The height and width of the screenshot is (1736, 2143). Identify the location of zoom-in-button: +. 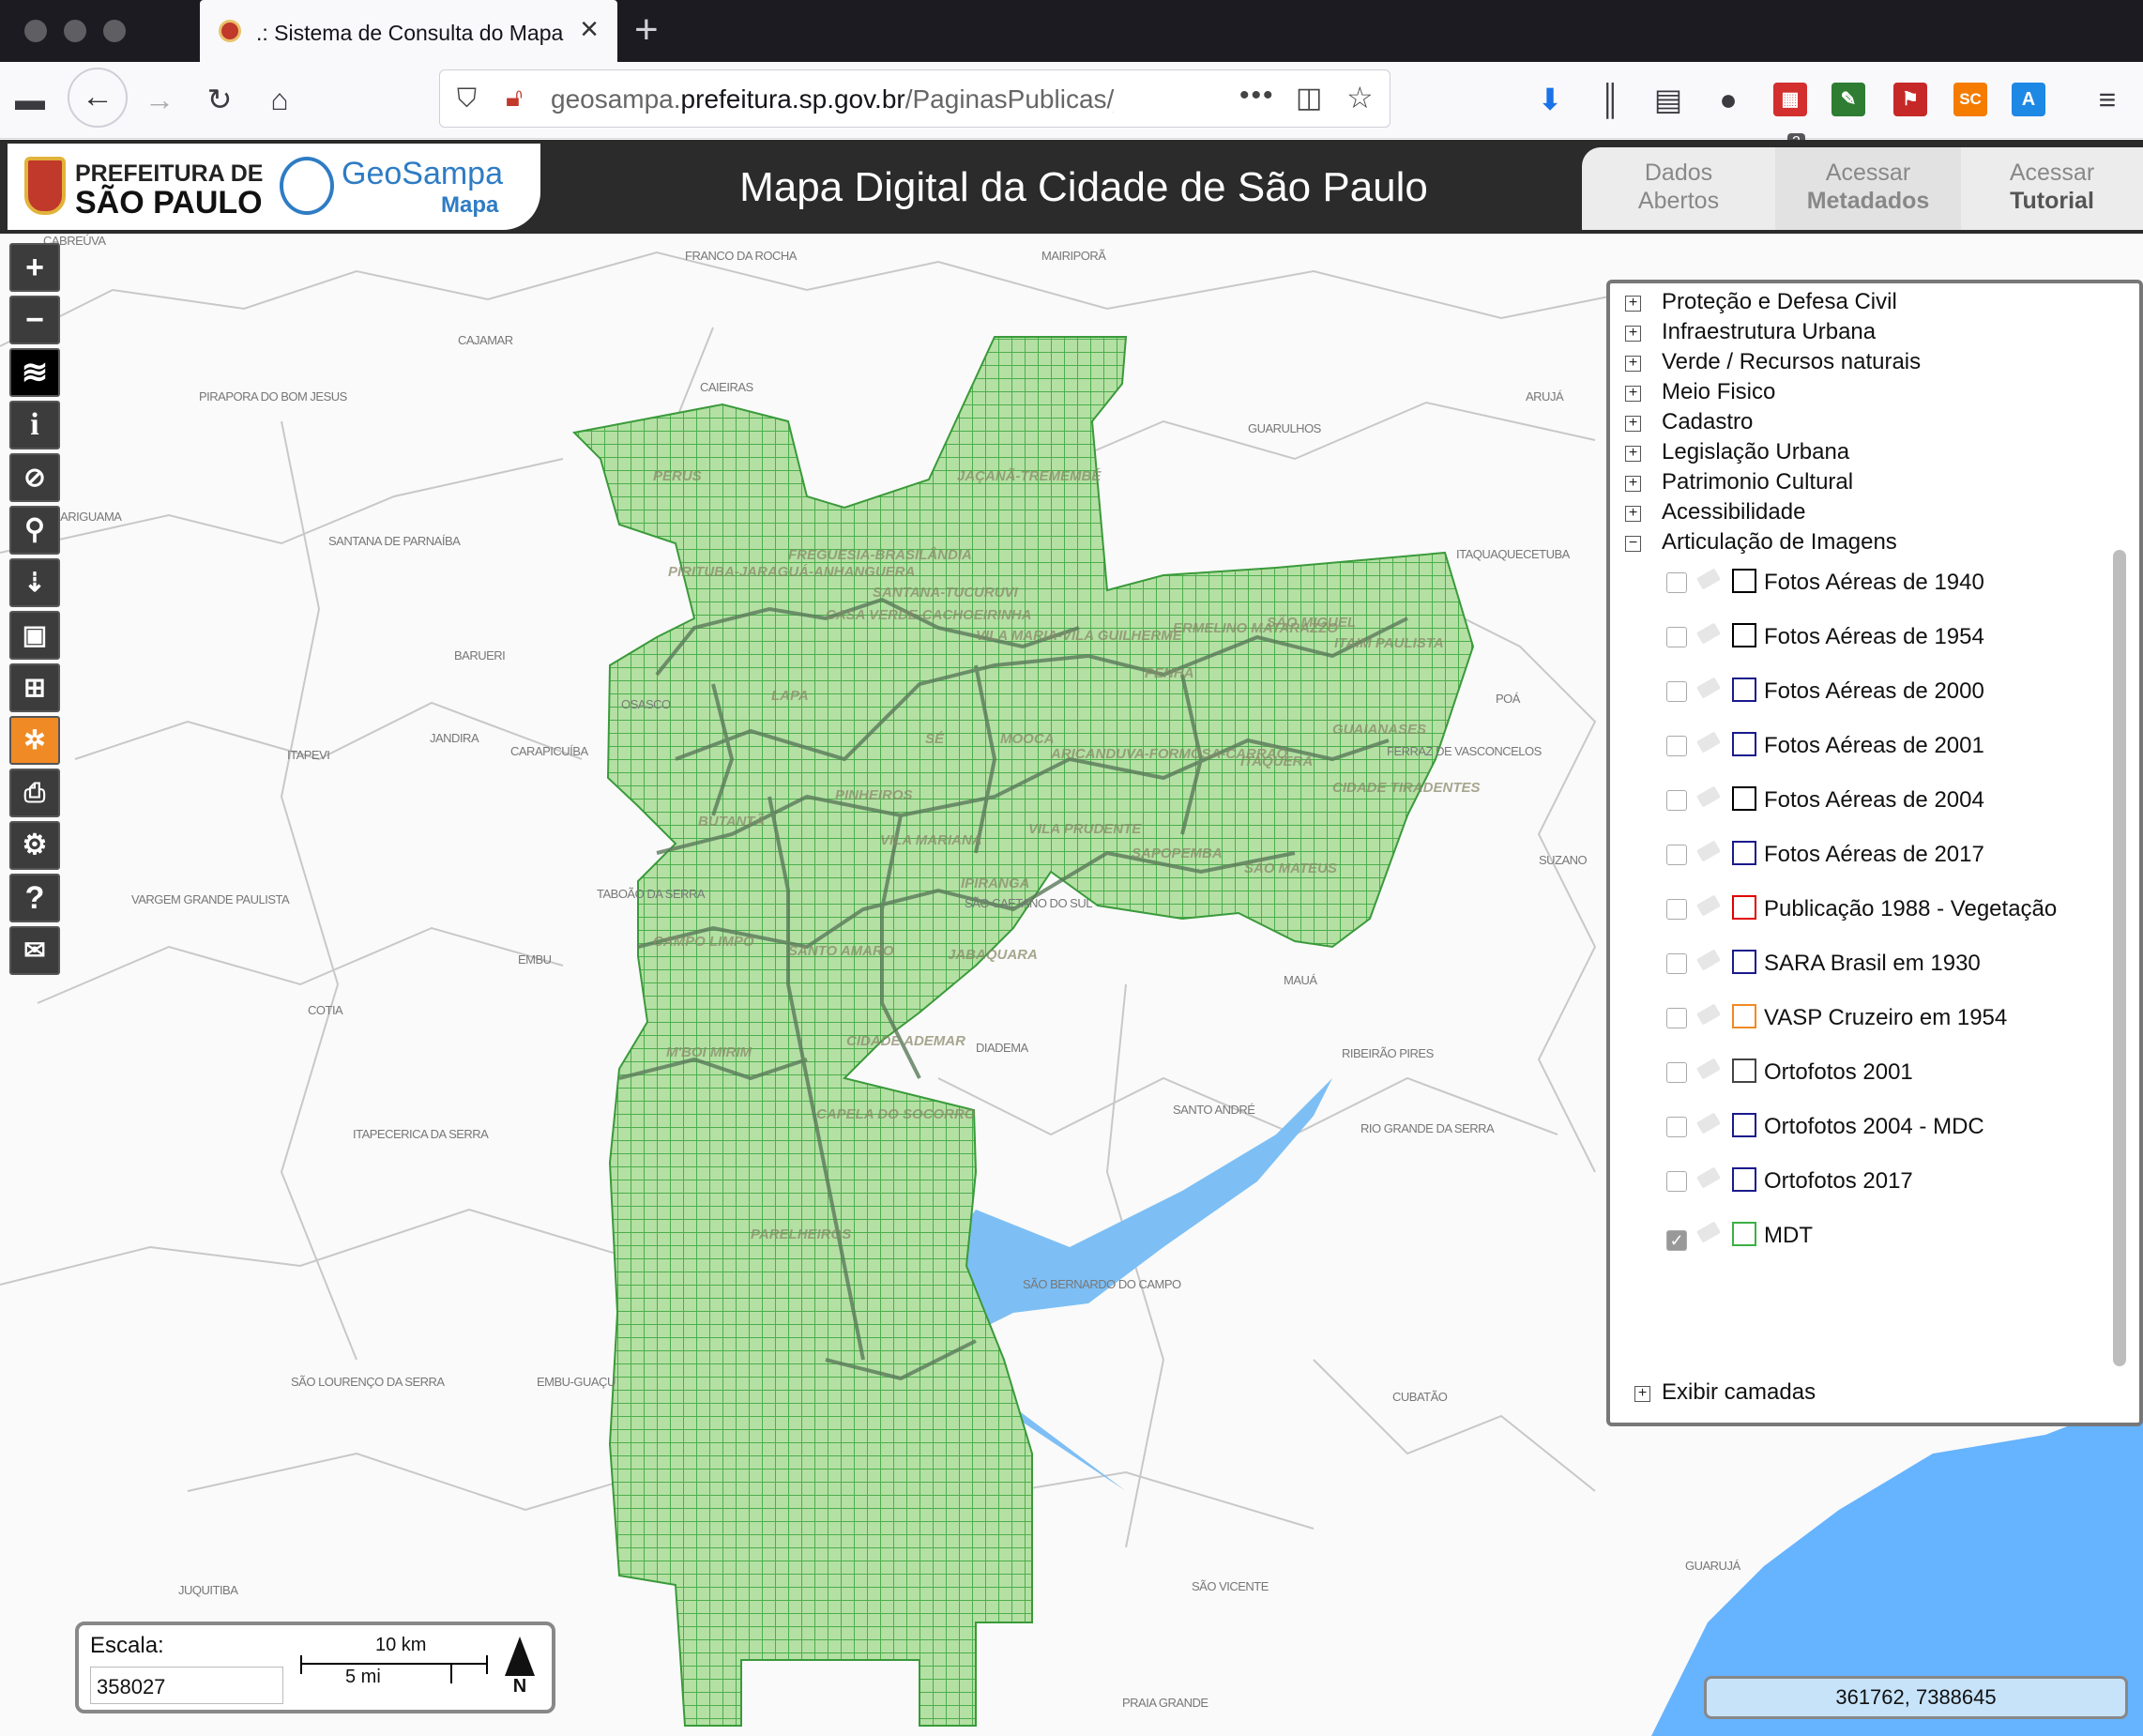
(34, 267).